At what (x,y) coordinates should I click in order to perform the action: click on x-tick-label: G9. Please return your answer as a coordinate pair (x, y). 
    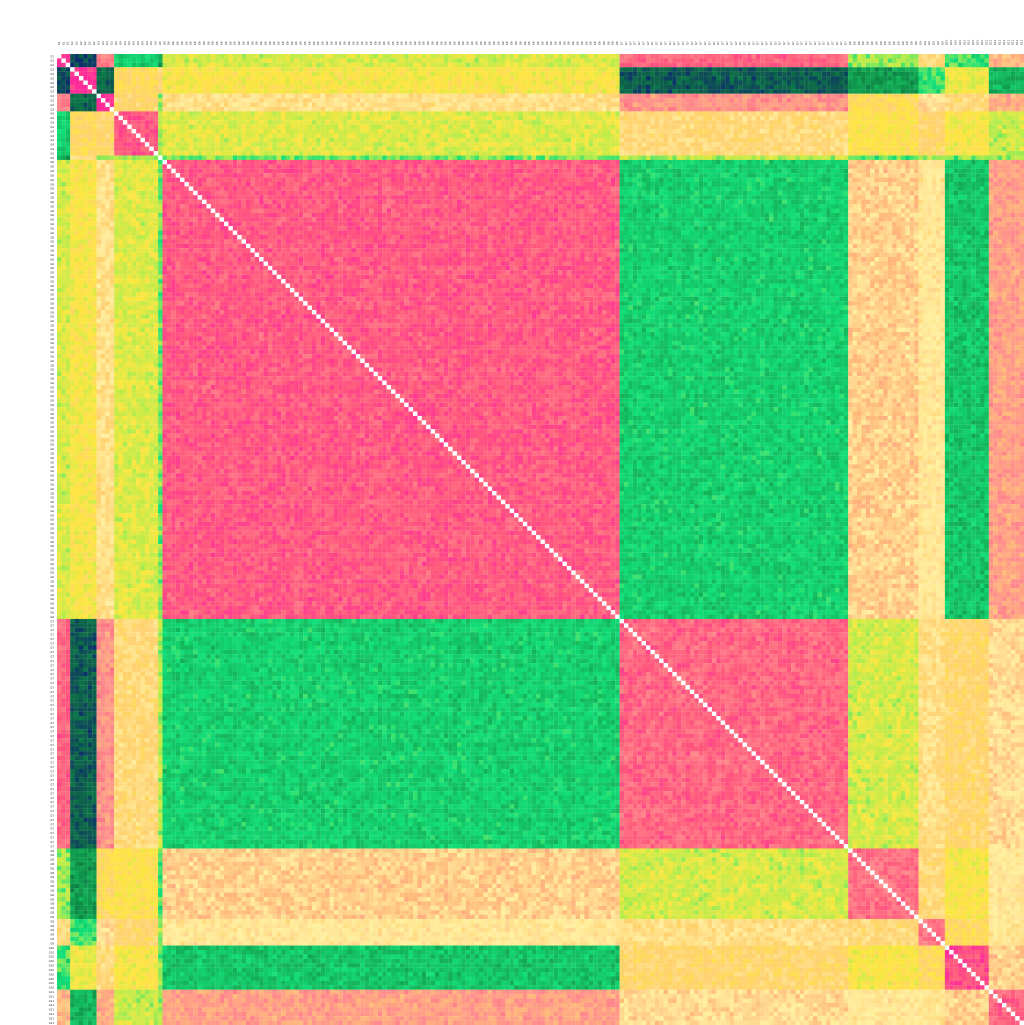
    Looking at the image, I should click on (938, 43).